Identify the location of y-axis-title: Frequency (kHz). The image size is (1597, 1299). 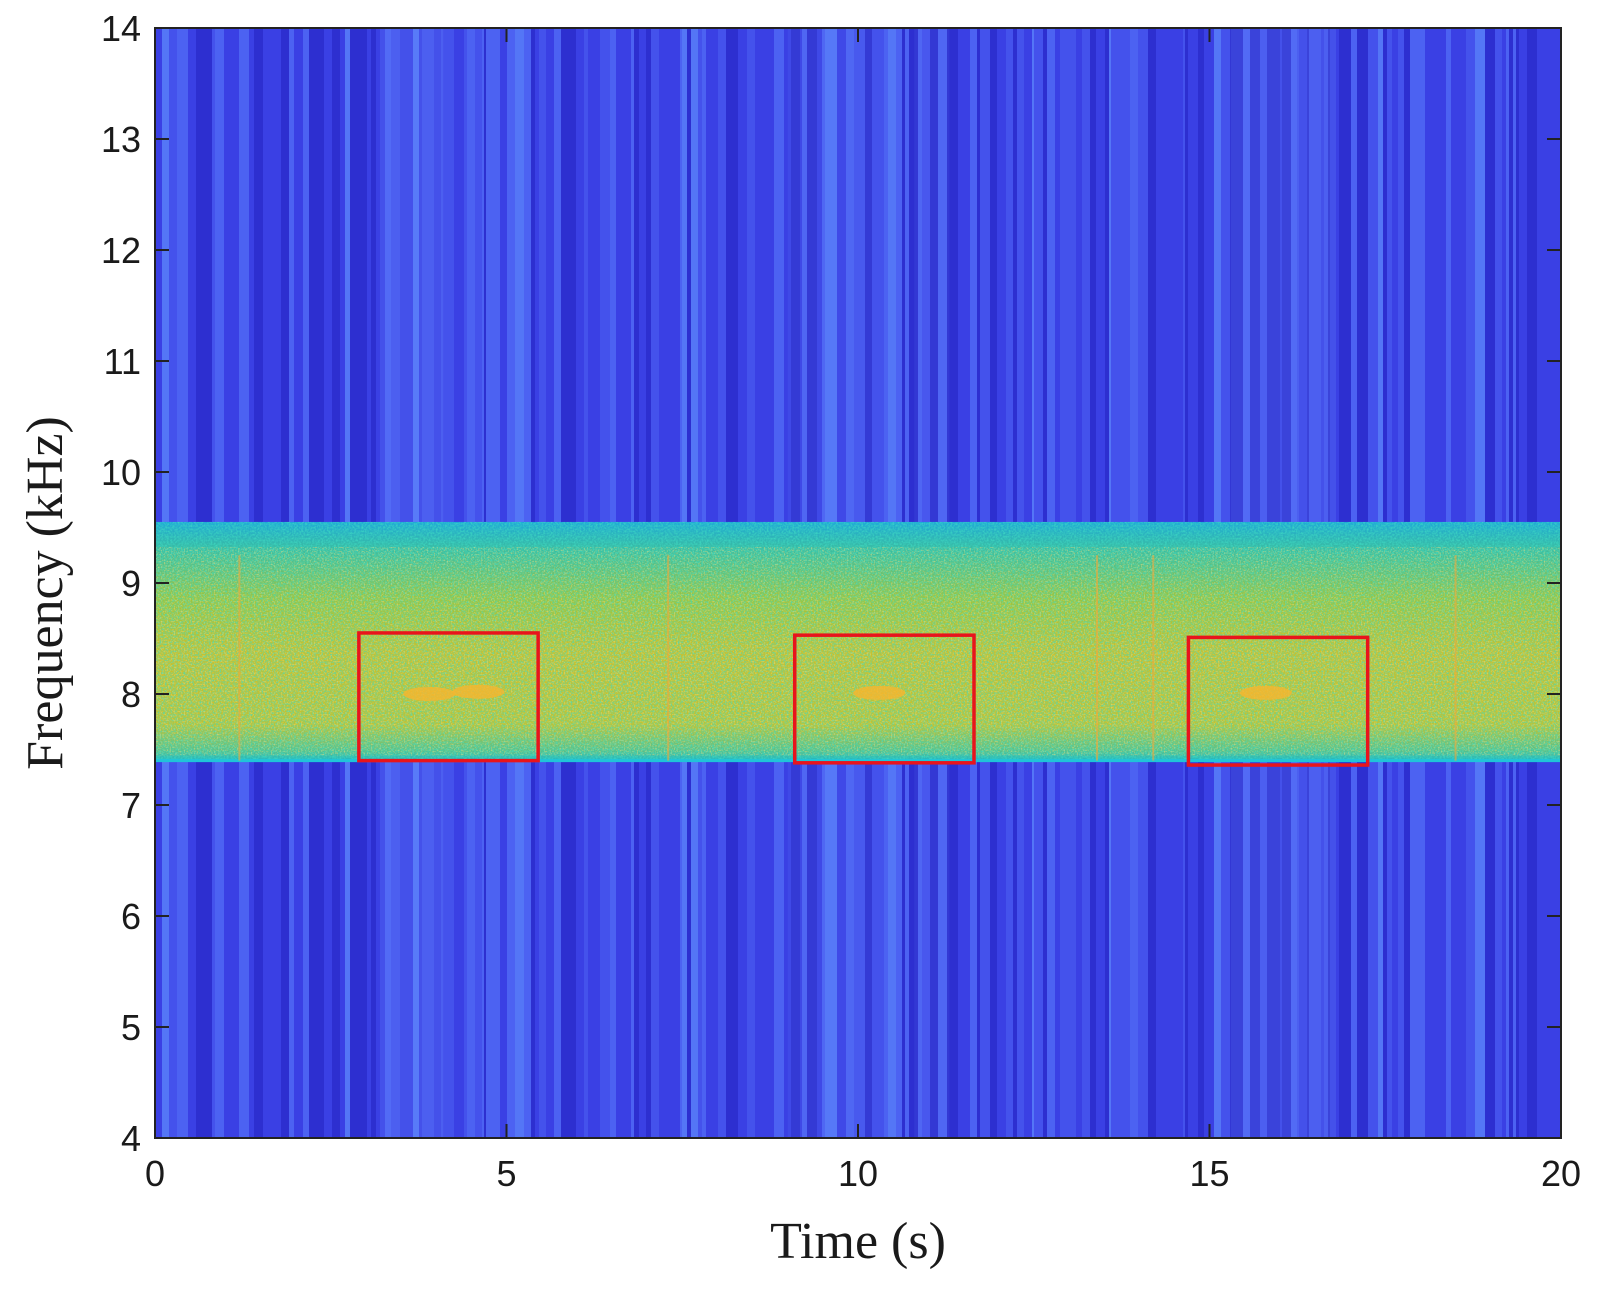
(45, 593).